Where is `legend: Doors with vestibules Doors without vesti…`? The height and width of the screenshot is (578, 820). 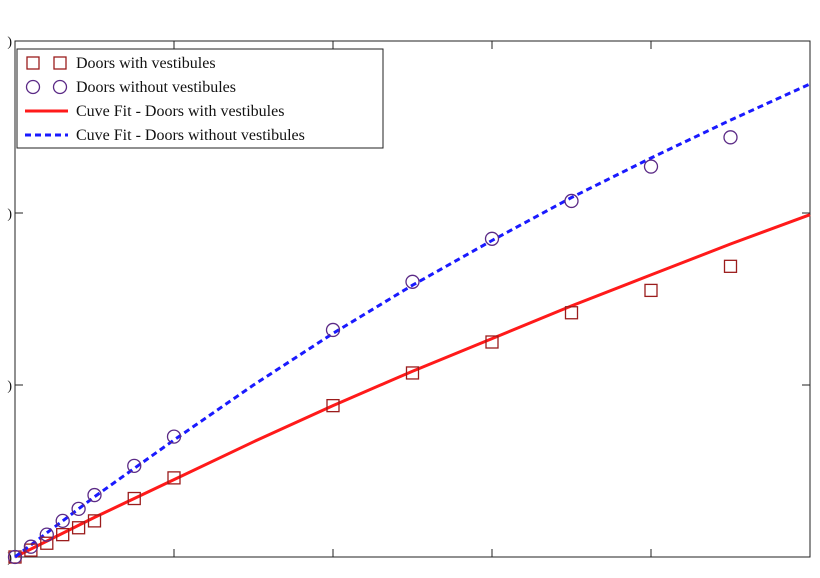
legend: Doors with vestibules Doors without vesti… is located at coordinates (200, 98).